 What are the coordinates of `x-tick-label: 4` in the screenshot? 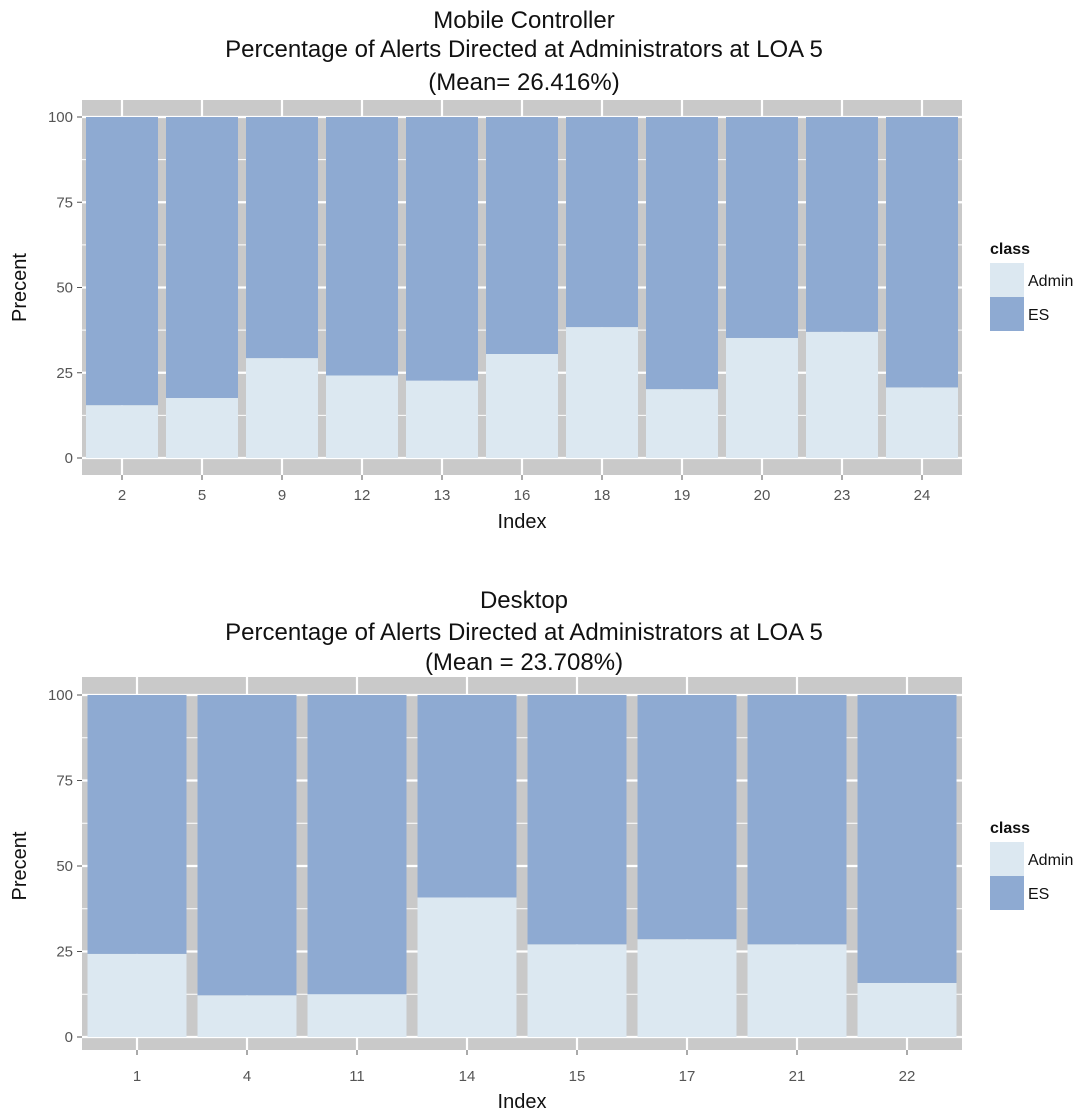 It's located at (247, 1076).